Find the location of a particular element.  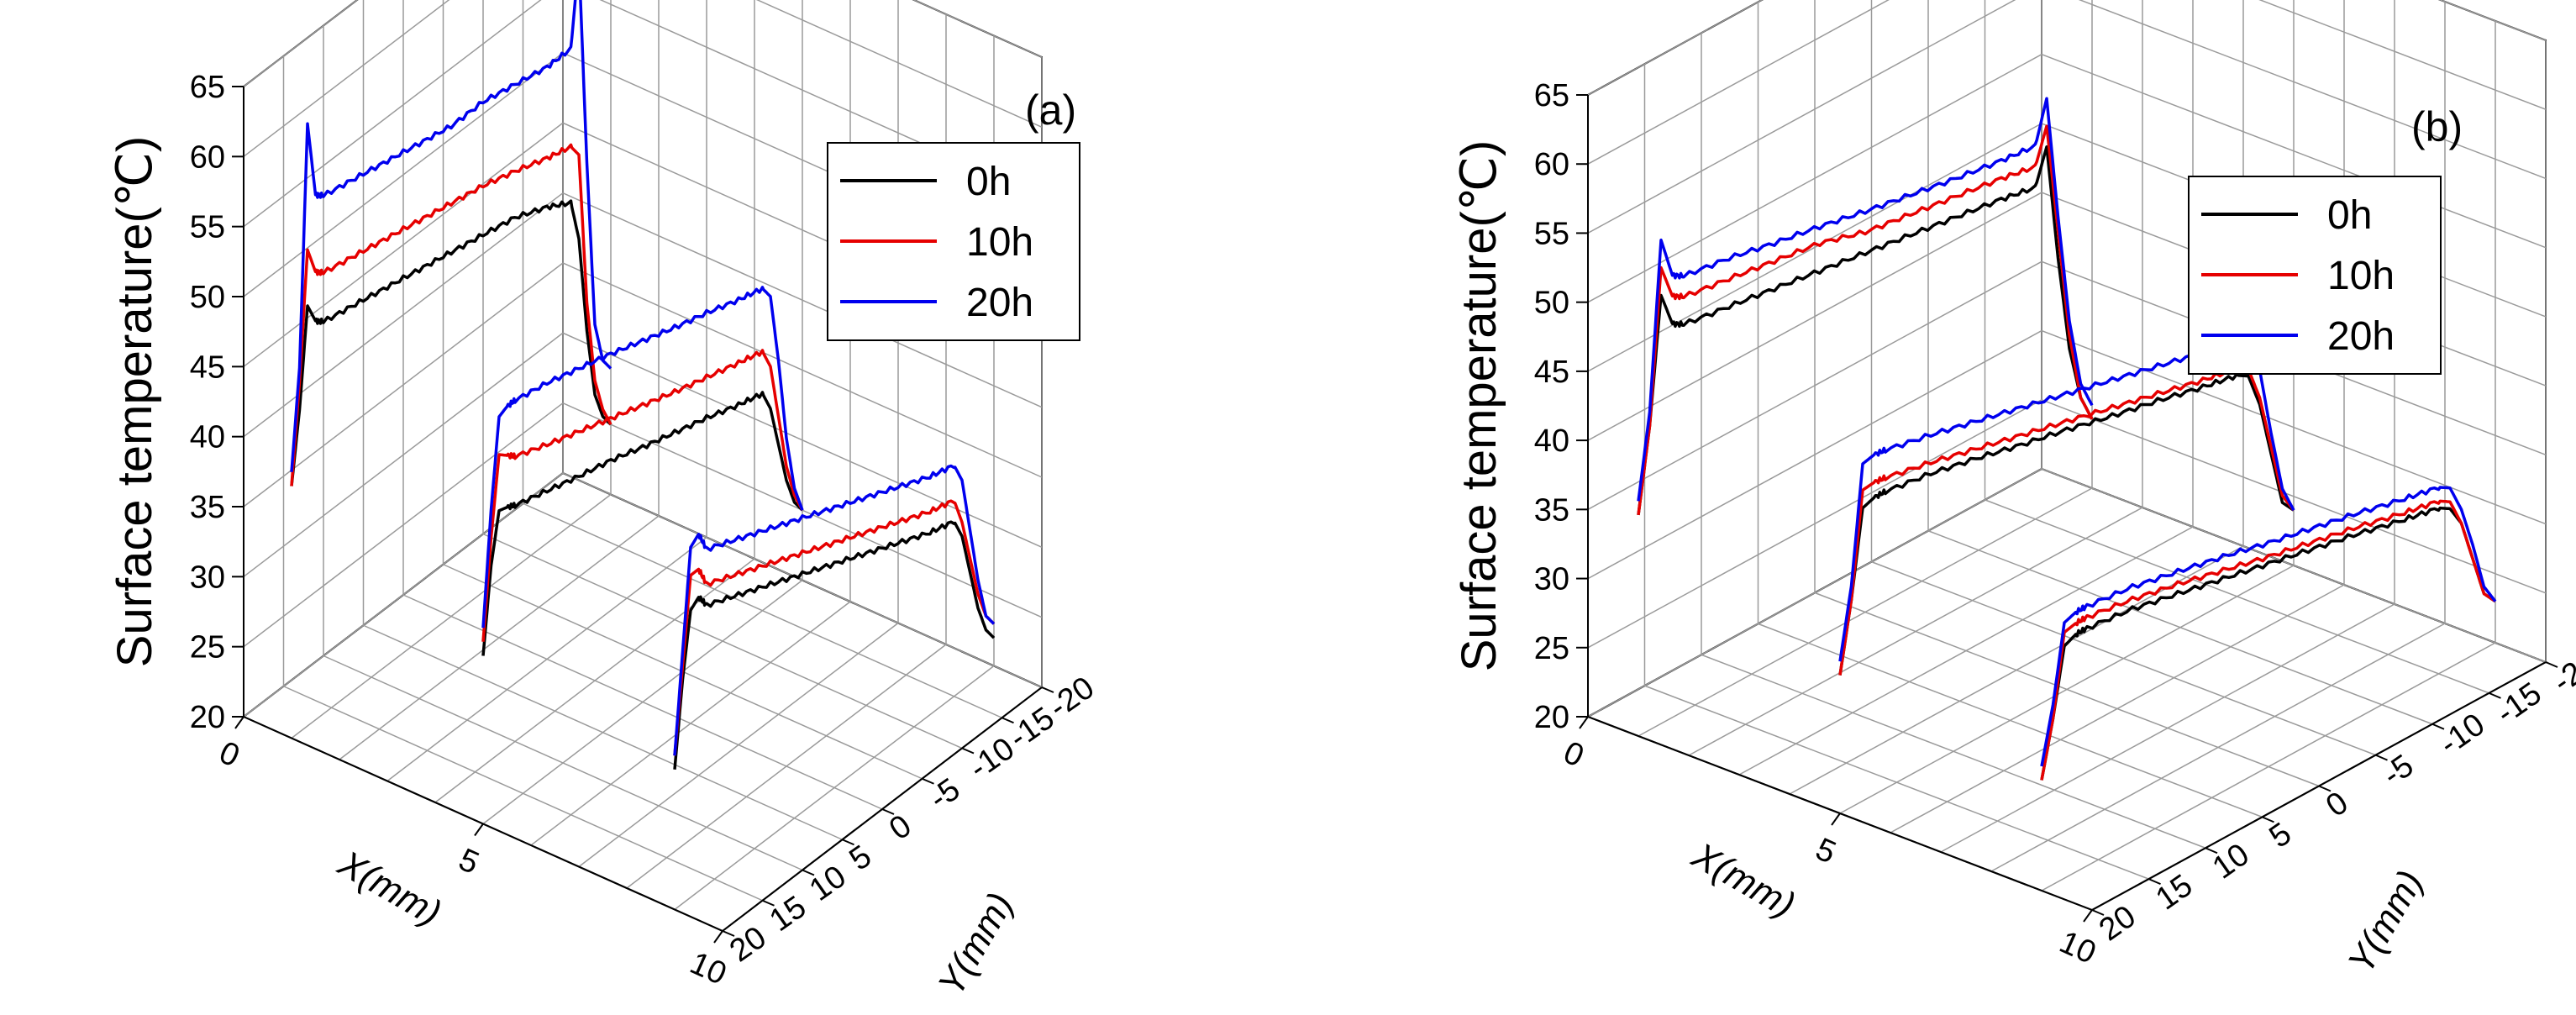

z-tick-label: 35 is located at coordinates (207, 507).